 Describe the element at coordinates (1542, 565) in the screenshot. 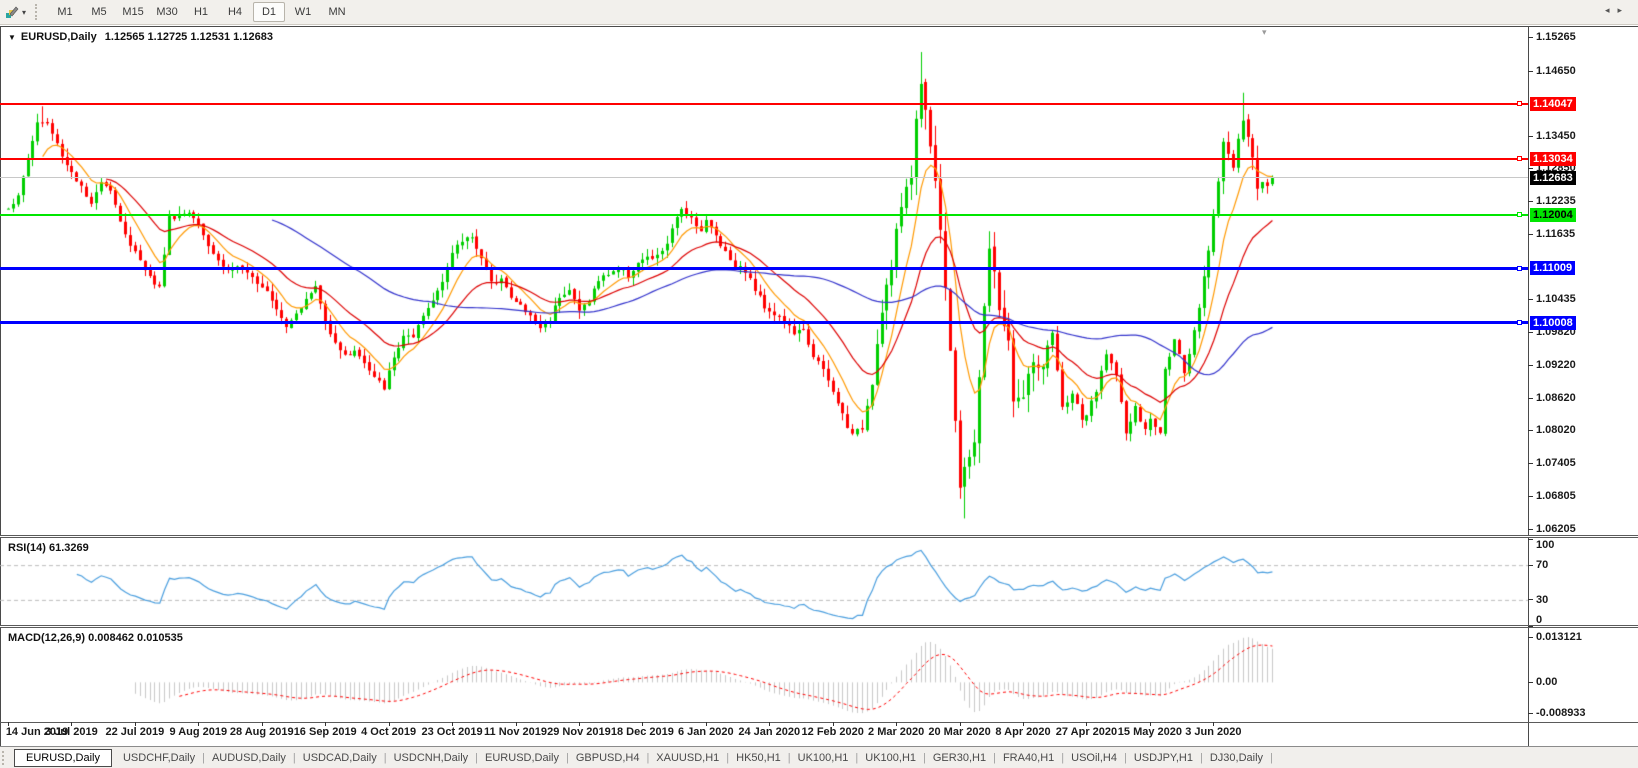

I see `rsi-axis-label: 70` at that location.